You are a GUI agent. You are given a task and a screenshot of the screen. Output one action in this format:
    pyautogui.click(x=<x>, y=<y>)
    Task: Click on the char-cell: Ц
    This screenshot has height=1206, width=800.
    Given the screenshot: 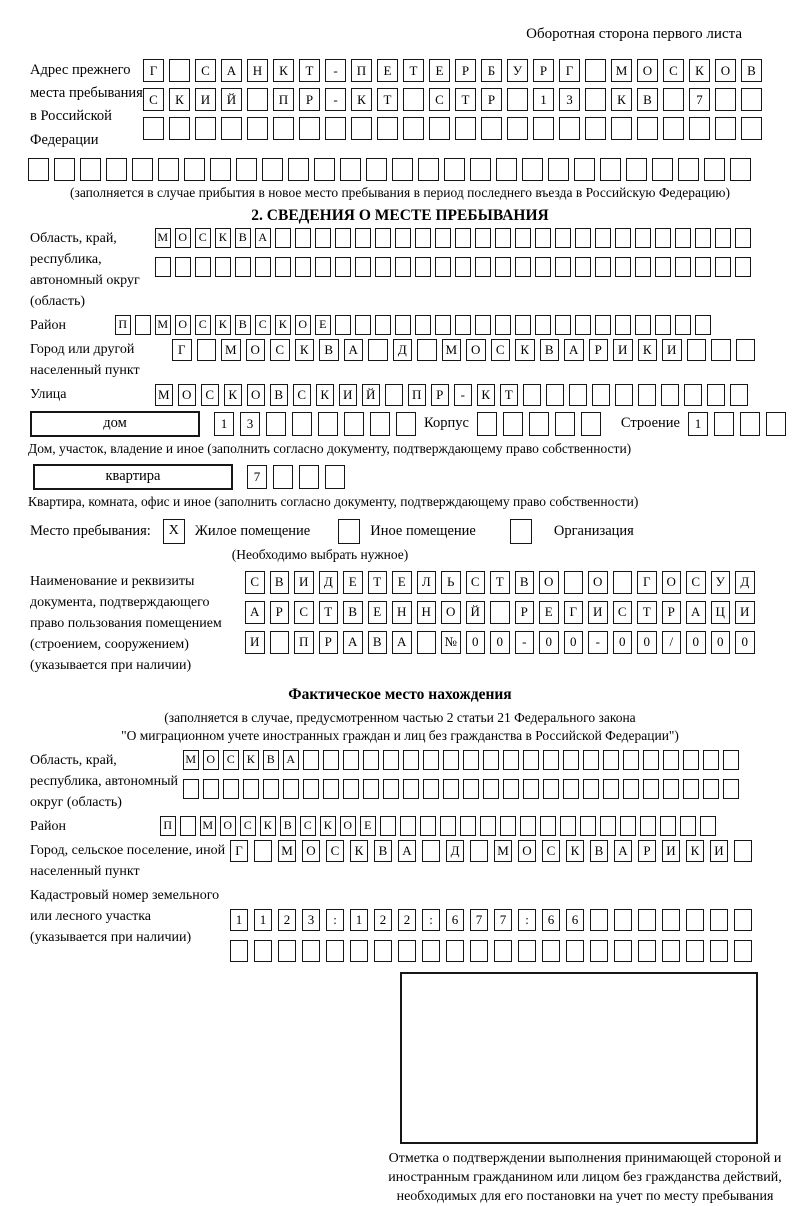 What is the action you would take?
    pyautogui.click(x=720, y=612)
    